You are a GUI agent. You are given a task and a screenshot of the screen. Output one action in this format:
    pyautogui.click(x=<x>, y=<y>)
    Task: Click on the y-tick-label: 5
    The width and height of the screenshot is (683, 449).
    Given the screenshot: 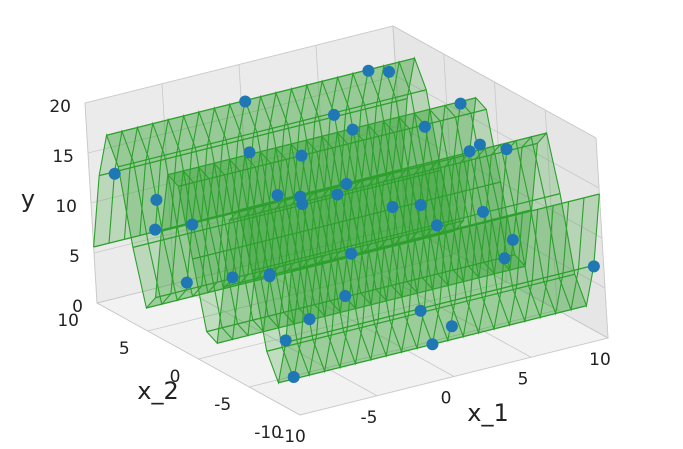 What is the action you would take?
    pyautogui.click(x=124, y=349)
    